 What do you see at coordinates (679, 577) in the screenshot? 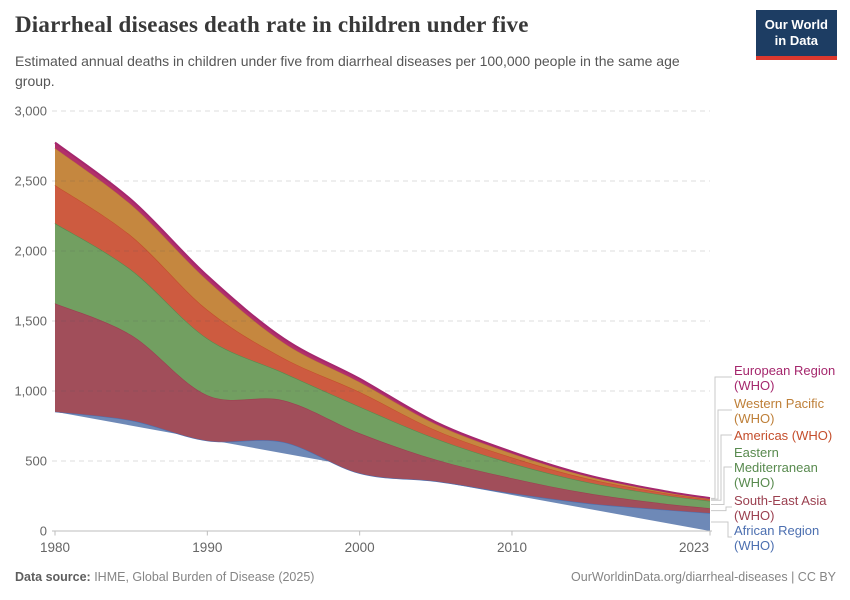
I see `owid-url-link: OurWorldinData.org/diarrheal-diseases` at bounding box center [679, 577].